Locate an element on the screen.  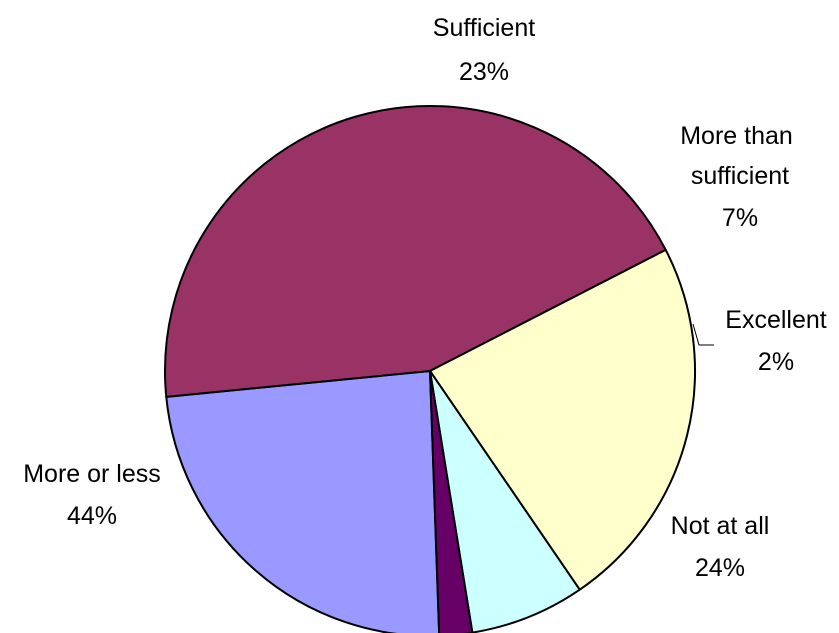
slice-value-more-than-sufficient: 7% is located at coordinates (740, 218).